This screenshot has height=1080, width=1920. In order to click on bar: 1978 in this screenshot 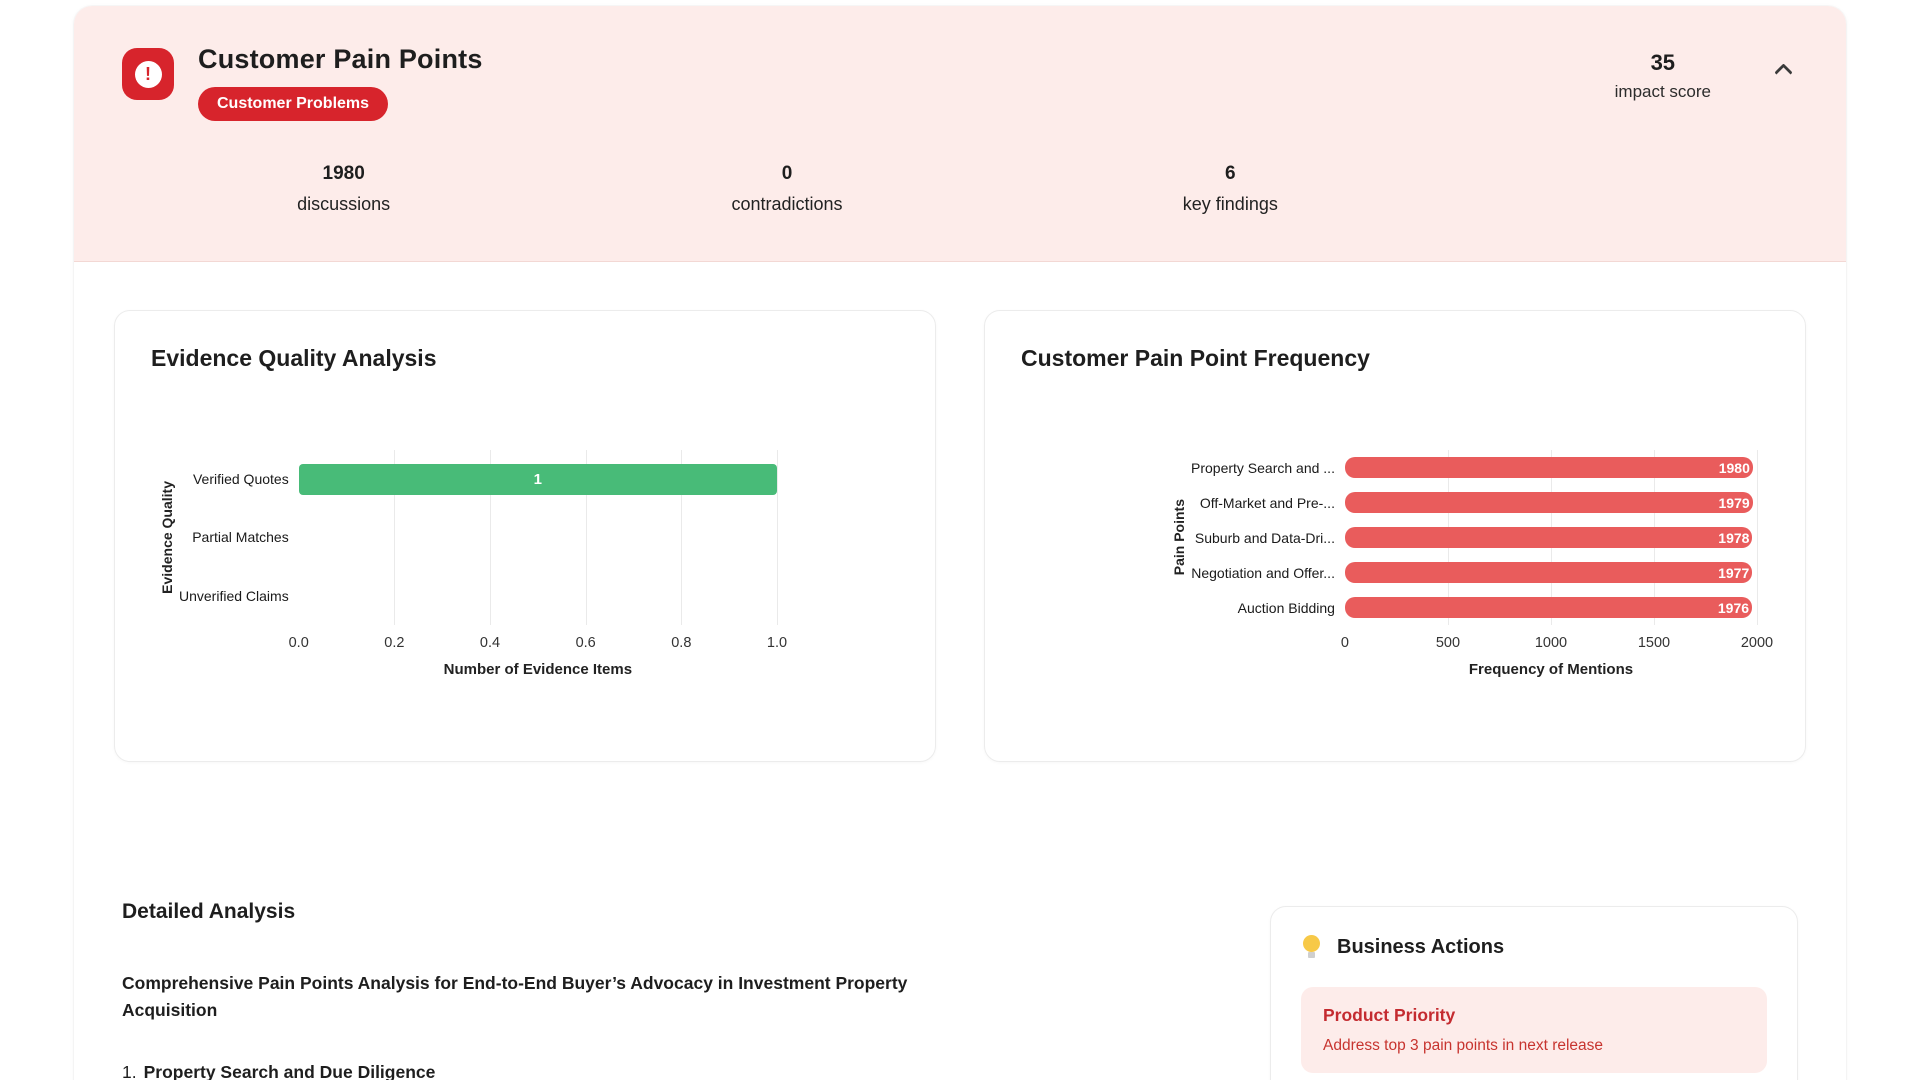, I will do `click(1548, 537)`.